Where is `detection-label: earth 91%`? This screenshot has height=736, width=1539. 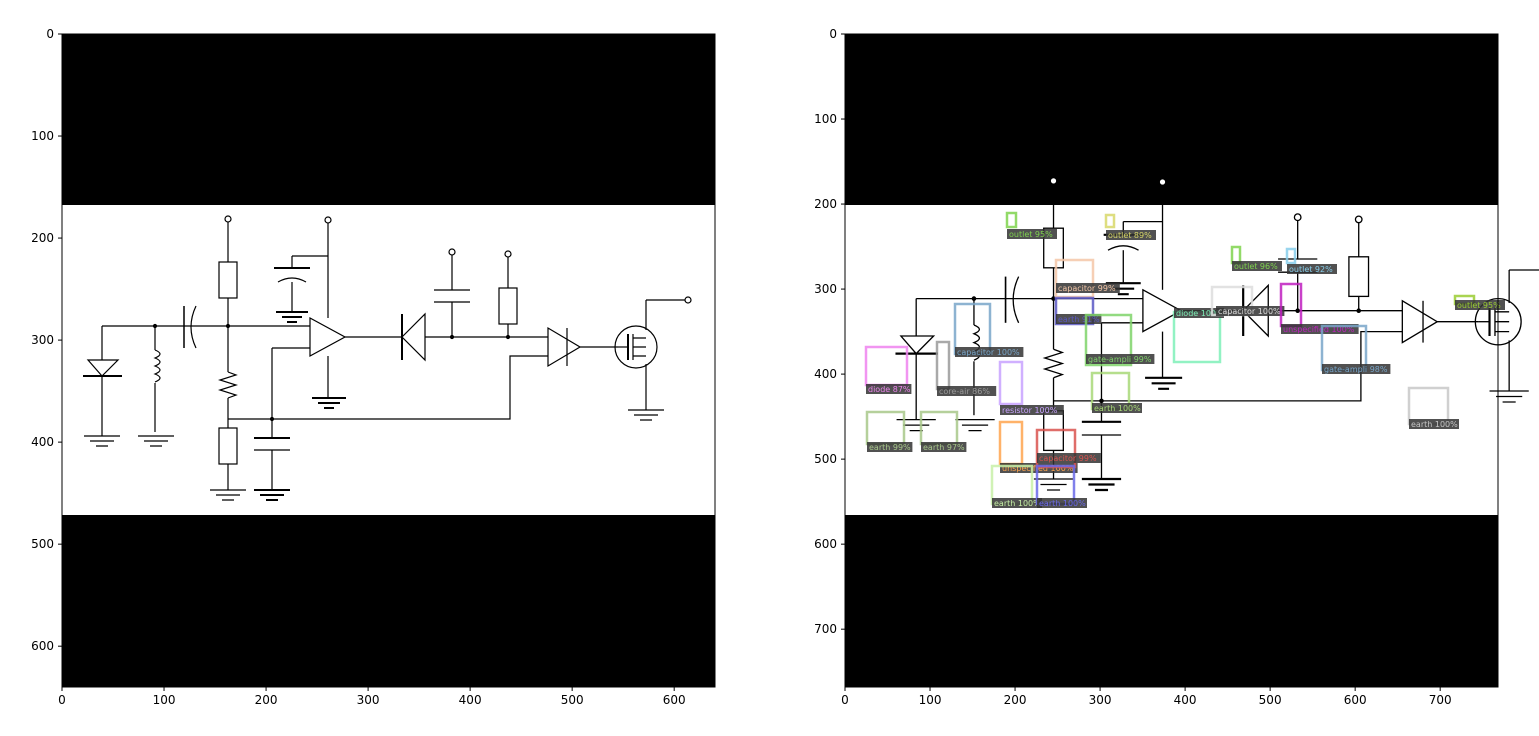 detection-label: earth 91% is located at coordinates (1079, 319).